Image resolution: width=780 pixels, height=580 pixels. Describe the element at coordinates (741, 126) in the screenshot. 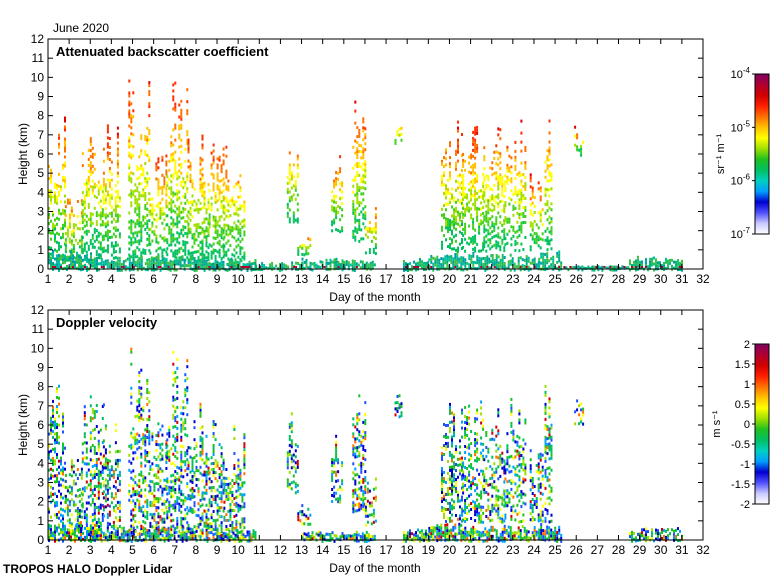

I see `colorbar-tick-label: 10⁻⁵` at that location.